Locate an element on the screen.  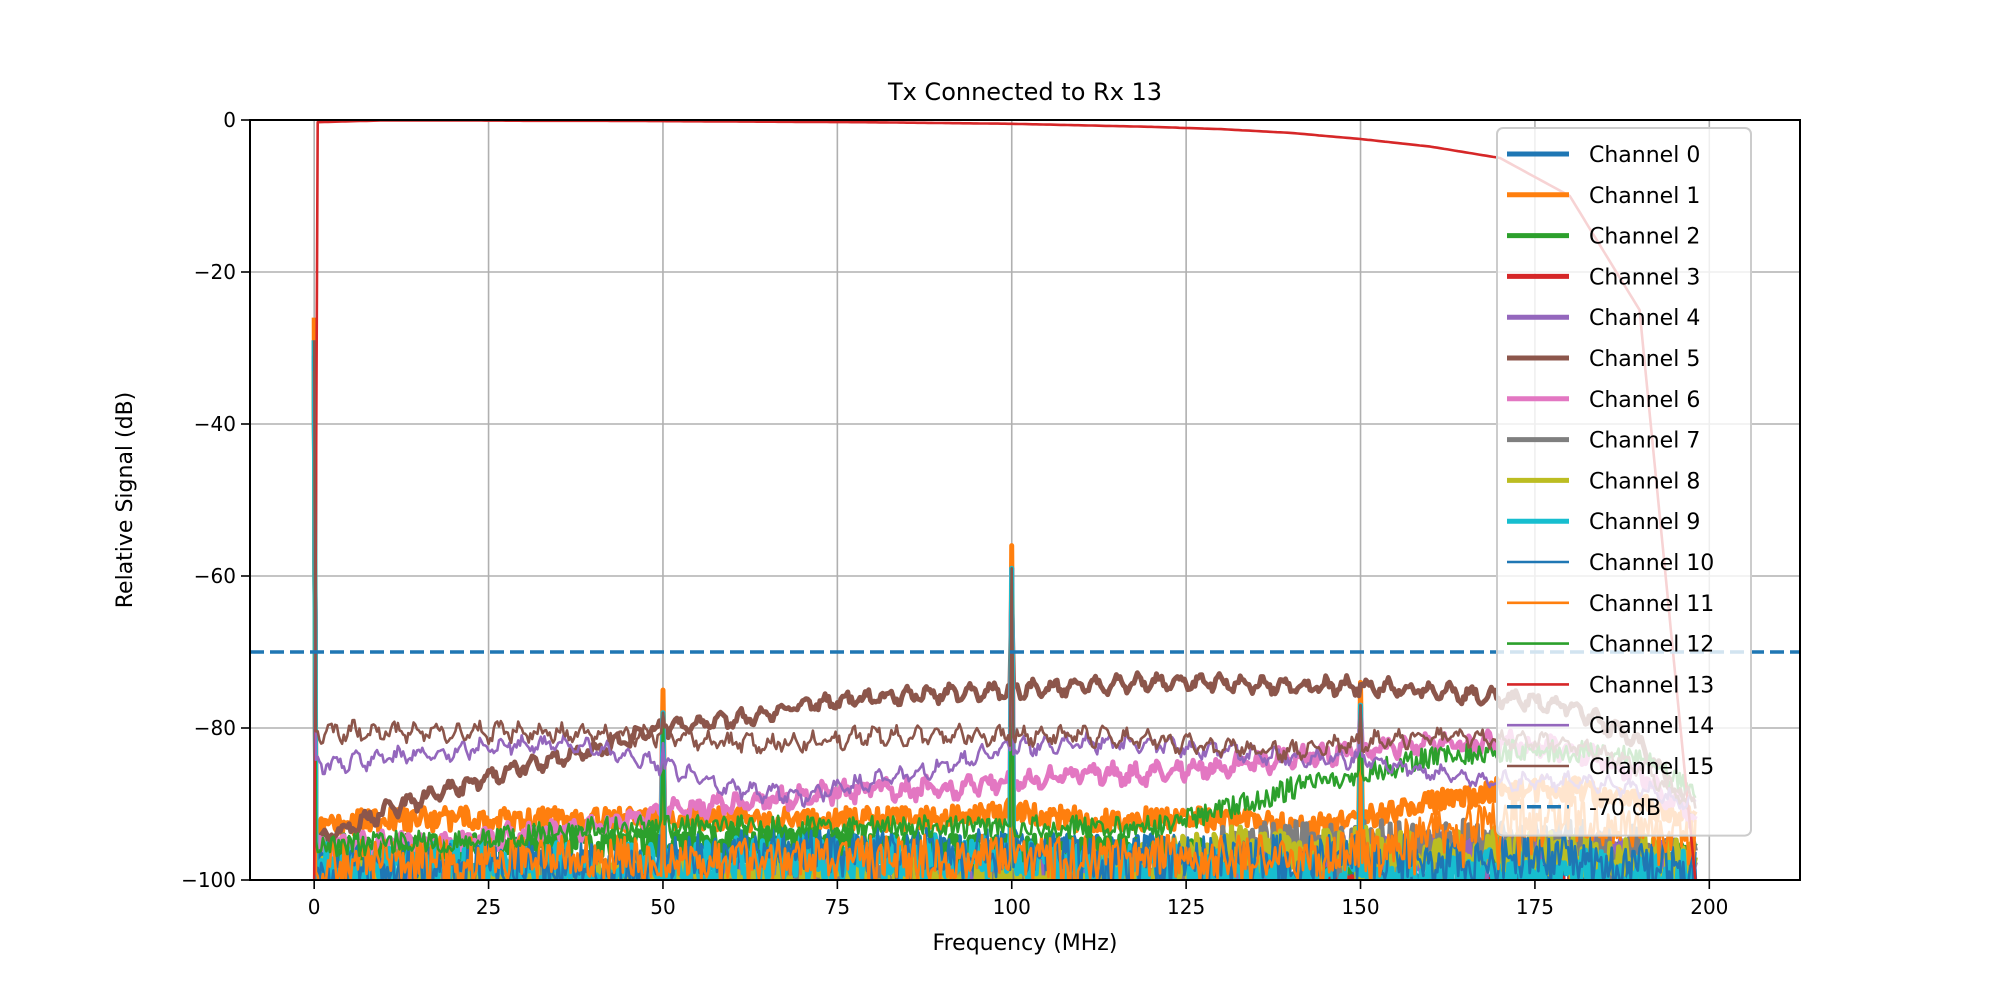
legend-label: Channel 4 is located at coordinates (1644, 318).